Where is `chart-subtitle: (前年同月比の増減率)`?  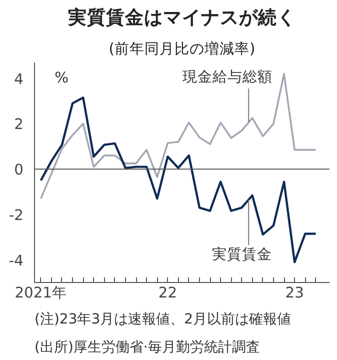 chart-subtitle: (前年同月比の増減率) is located at coordinates (182, 49).